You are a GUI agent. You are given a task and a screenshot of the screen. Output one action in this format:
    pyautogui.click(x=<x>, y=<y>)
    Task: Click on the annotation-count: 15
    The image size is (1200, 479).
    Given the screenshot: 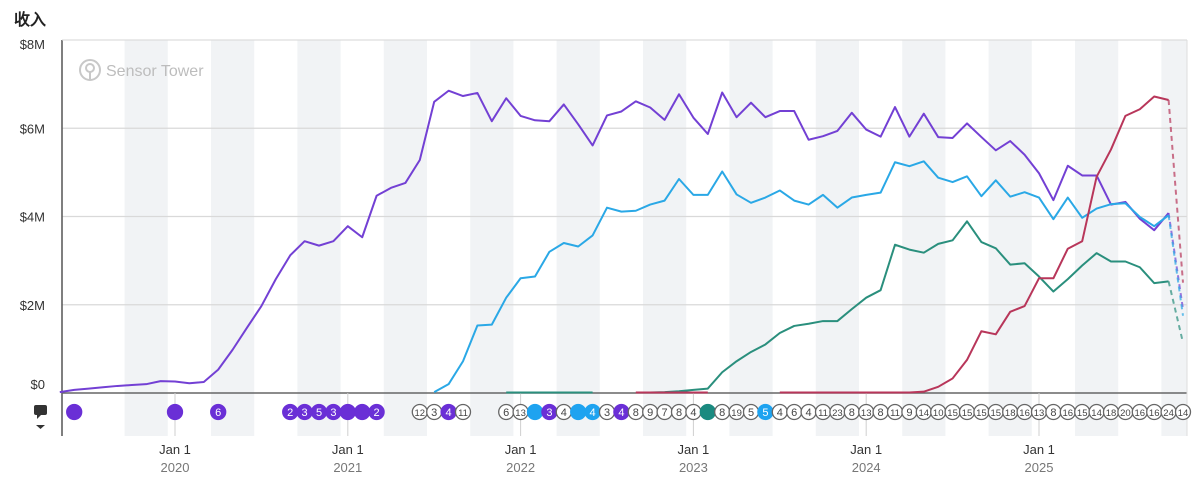 What is the action you would take?
    pyautogui.click(x=996, y=413)
    